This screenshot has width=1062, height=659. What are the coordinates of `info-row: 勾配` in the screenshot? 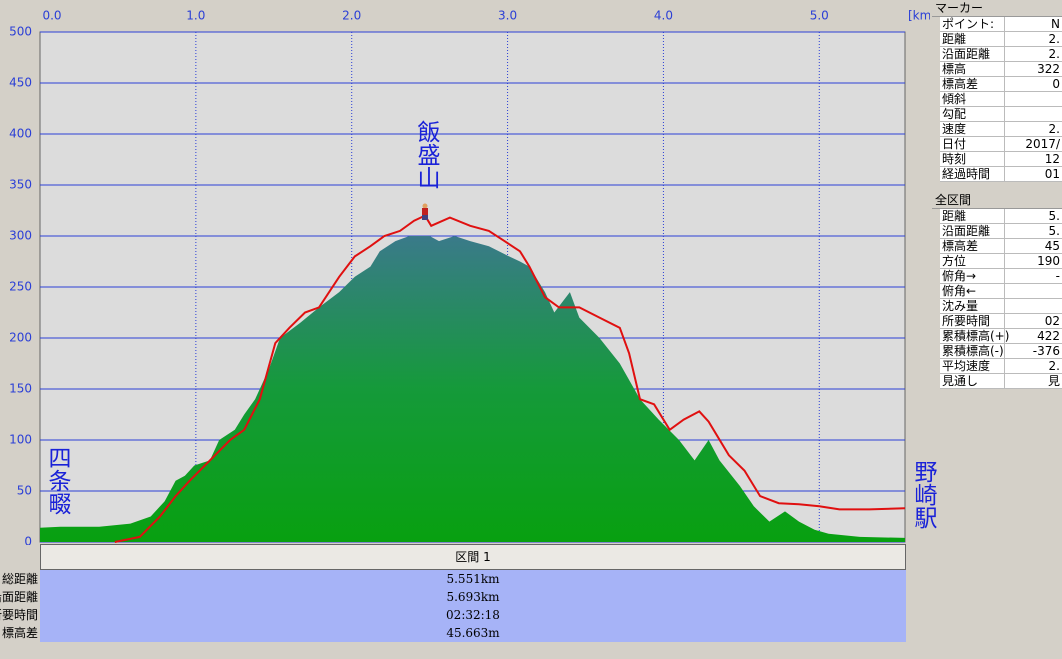 It's located at (1001, 114).